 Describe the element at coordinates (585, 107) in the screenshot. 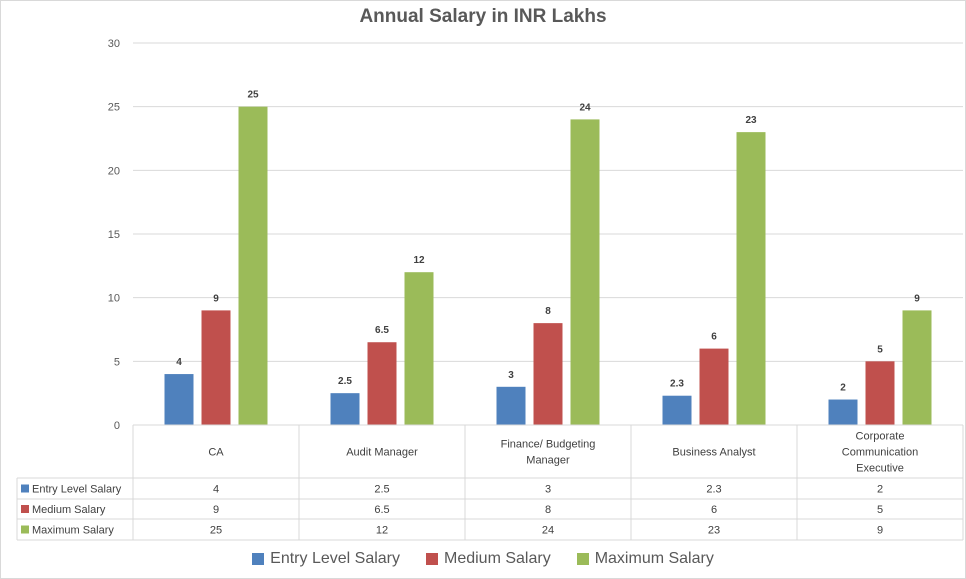

I see `data-label: 24` at that location.